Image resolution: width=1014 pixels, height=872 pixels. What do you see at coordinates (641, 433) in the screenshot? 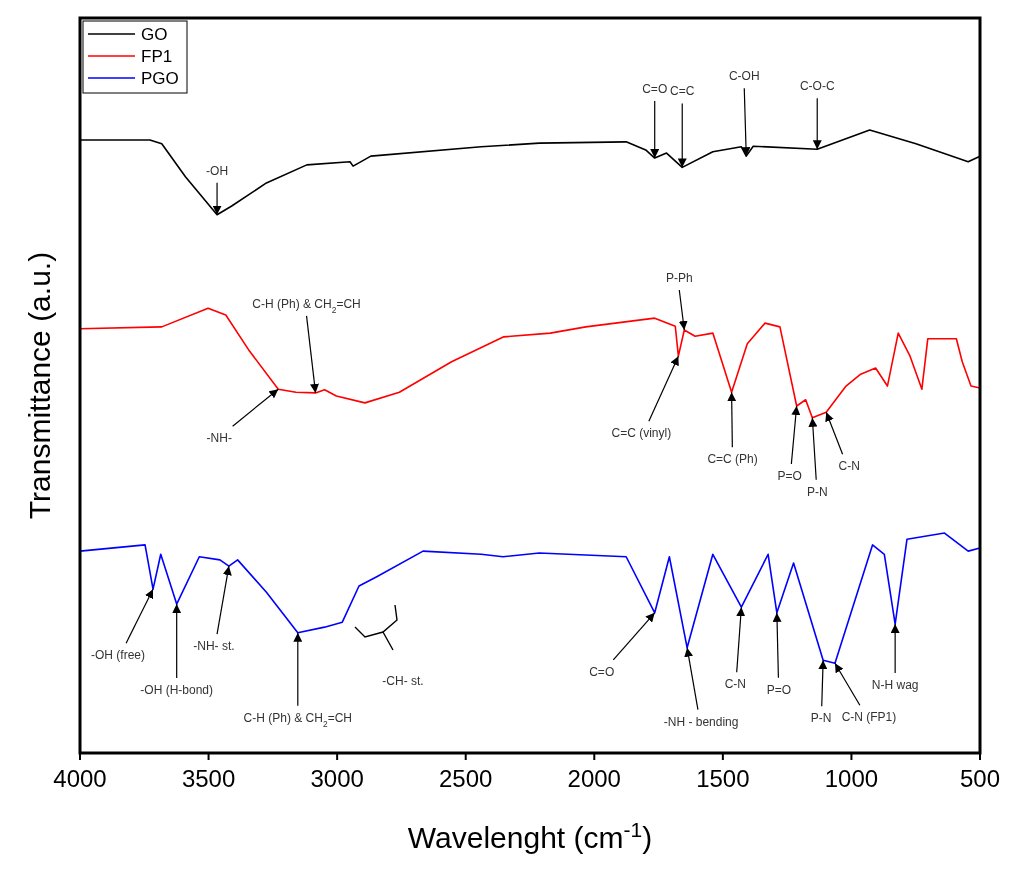
I see `annotation: C=C (vinyl)` at bounding box center [641, 433].